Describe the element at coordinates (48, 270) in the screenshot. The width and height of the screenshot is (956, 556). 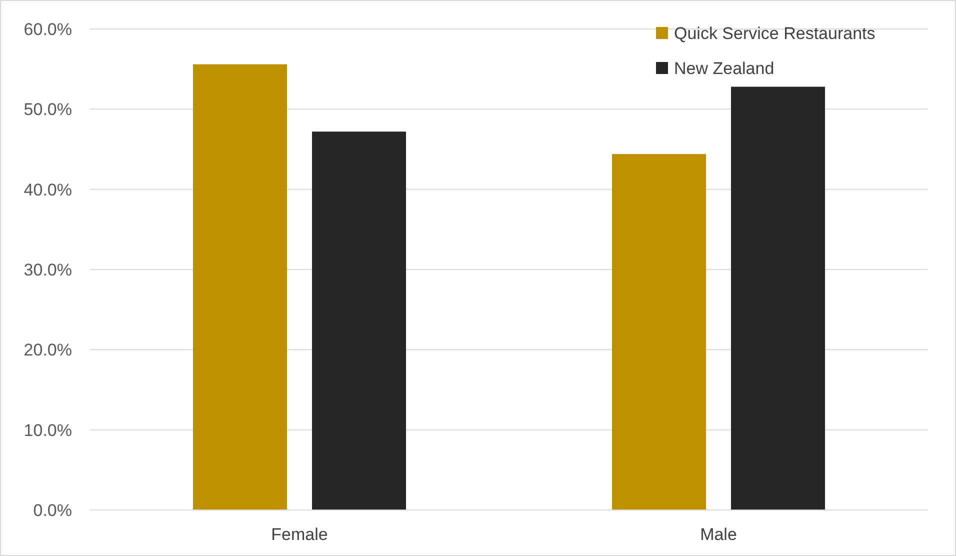
I see `y-tick-label: 30.0%` at that location.